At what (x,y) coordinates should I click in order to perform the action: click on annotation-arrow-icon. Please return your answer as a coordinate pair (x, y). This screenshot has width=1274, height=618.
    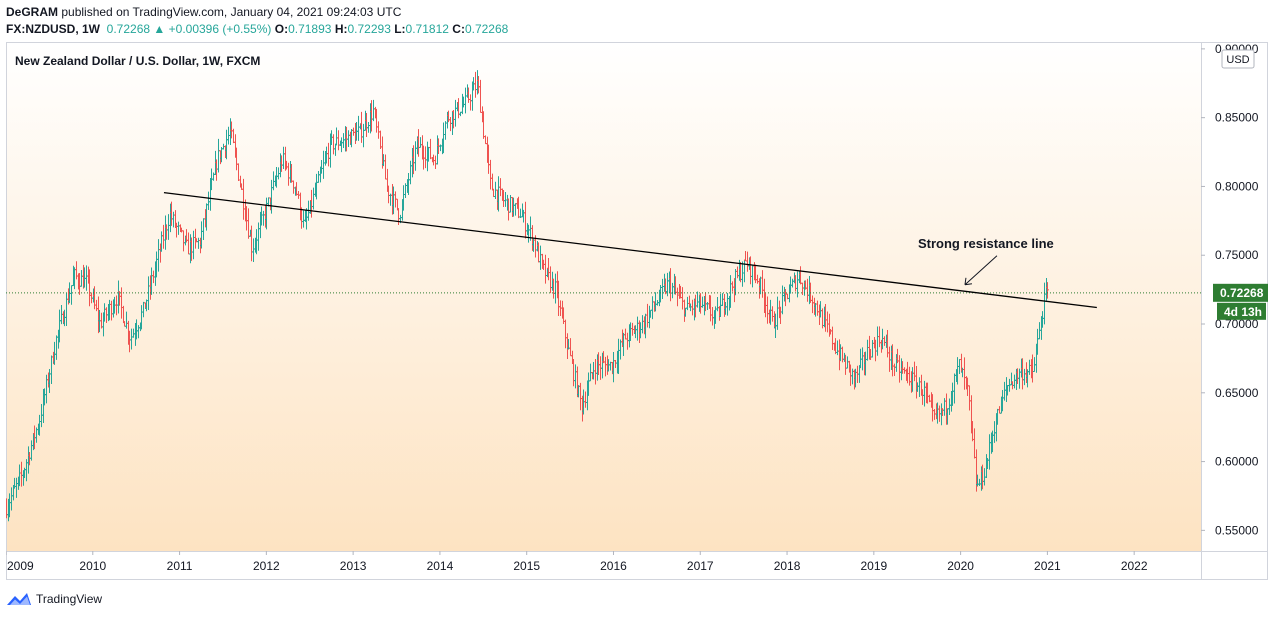
    Looking at the image, I should click on (981, 270).